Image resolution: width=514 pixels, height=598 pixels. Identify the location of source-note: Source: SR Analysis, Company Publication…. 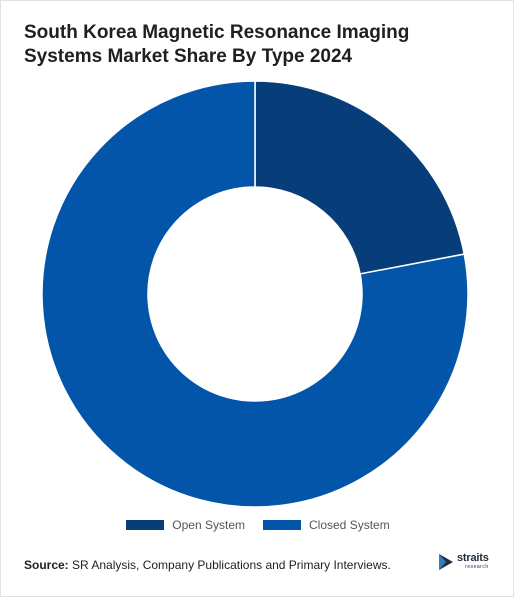
(207, 565).